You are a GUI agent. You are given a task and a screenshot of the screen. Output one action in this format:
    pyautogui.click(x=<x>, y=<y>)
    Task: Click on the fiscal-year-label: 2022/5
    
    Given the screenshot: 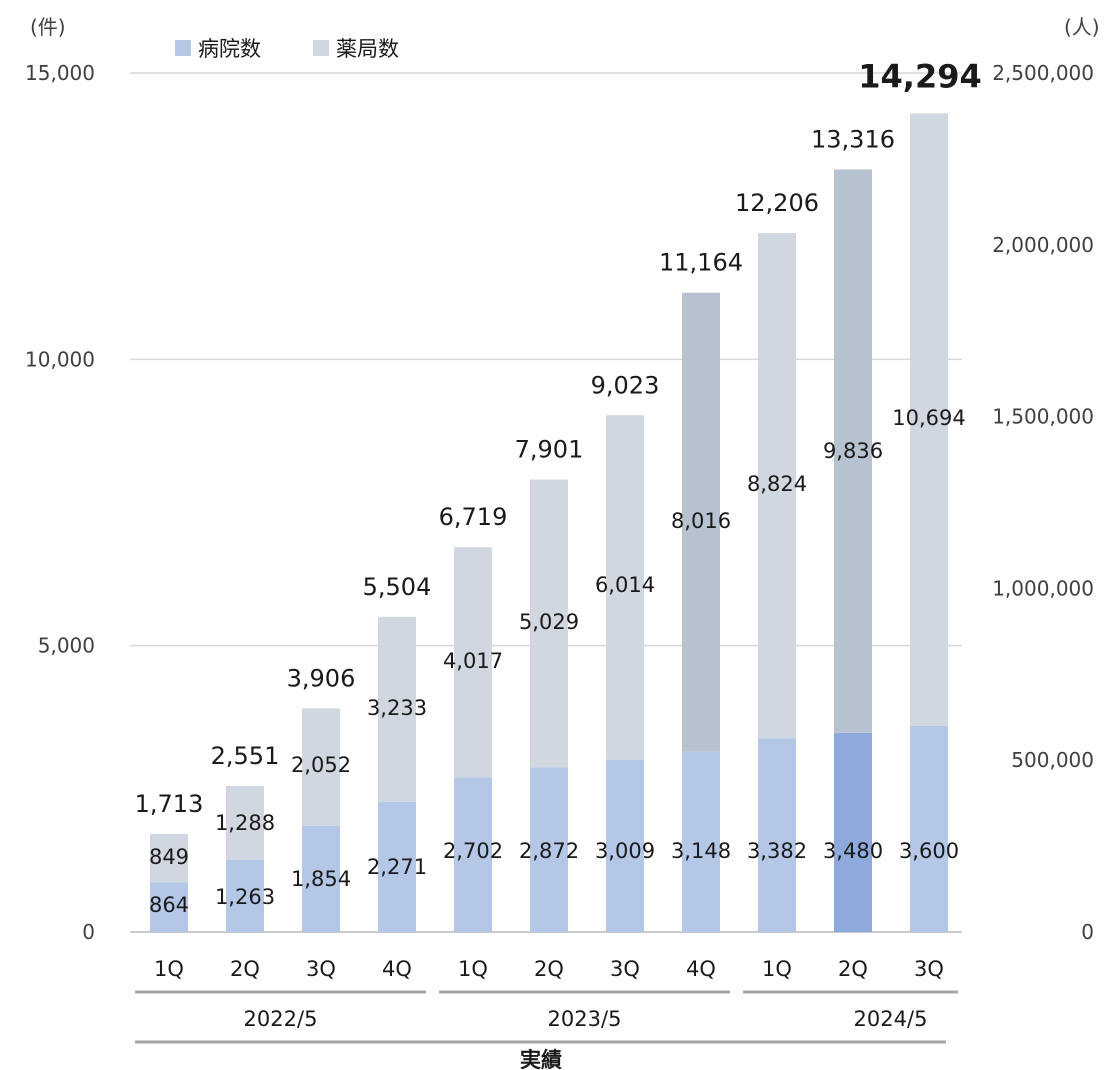 What is the action you would take?
    pyautogui.click(x=281, y=1019)
    